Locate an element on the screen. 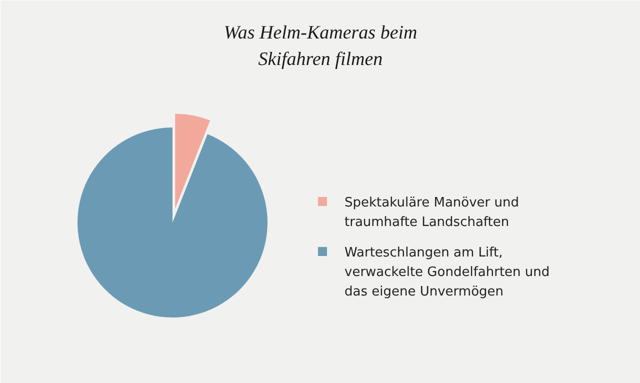 This screenshot has height=383, width=640. legend-label: Warteschlangen am Lift, verwackelte Gondelfahrten und das eigene Unvermögen is located at coordinates (447, 273).